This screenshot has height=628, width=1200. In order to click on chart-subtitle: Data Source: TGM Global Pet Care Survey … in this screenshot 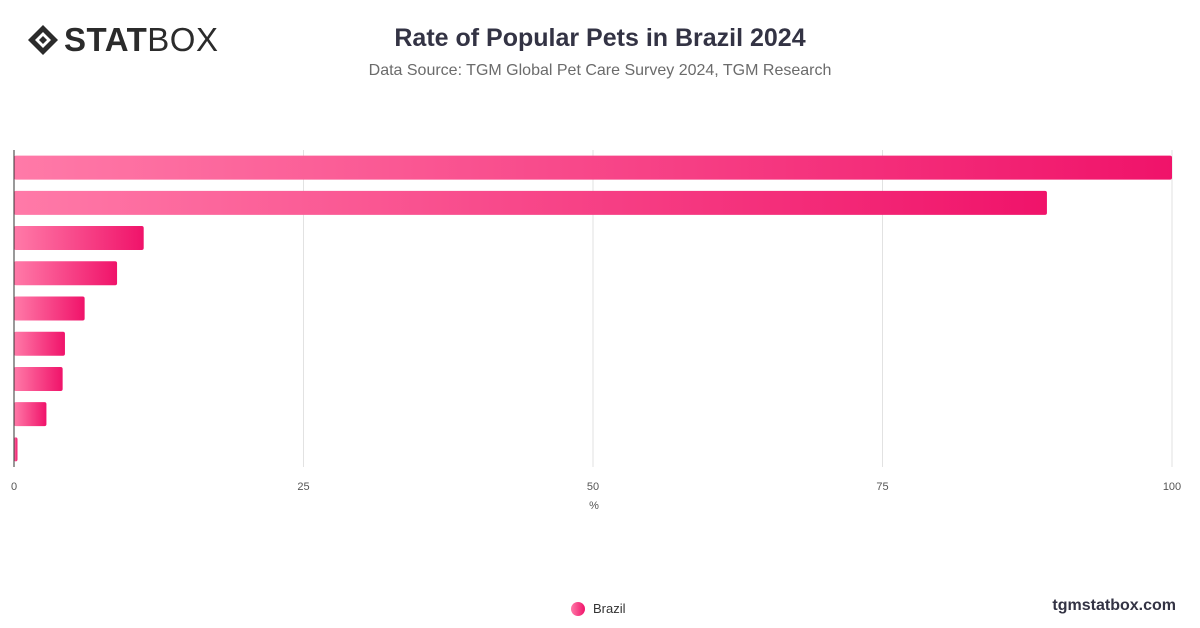, I will do `click(600, 70)`.